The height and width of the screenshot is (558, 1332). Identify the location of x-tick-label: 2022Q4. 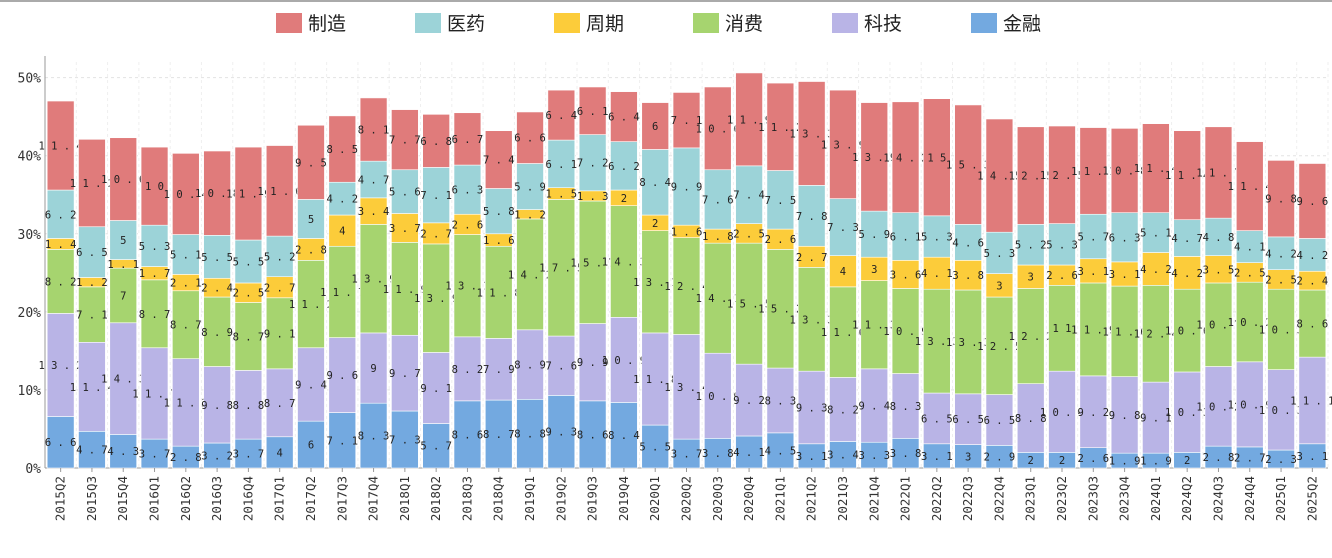
(998, 498).